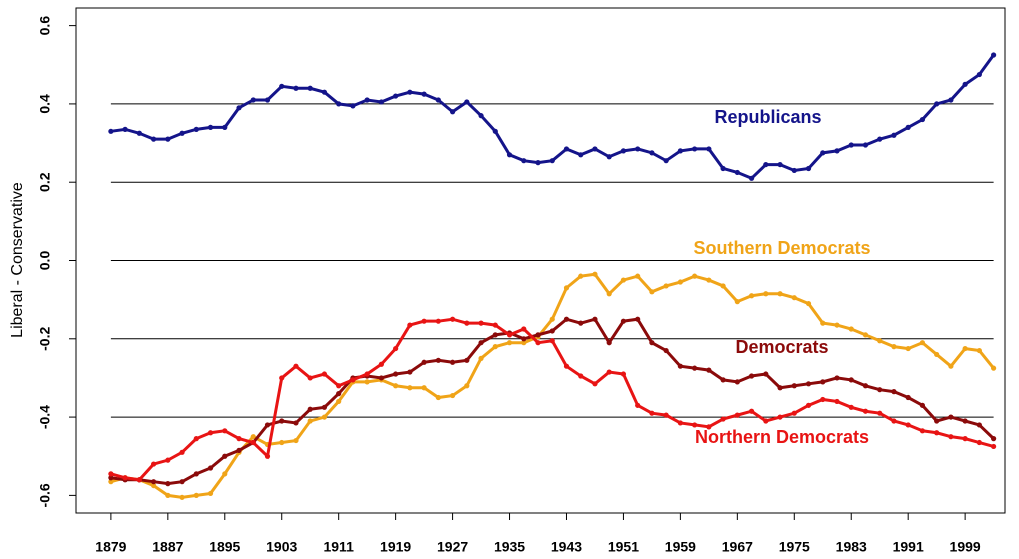  What do you see at coordinates (767, 117) in the screenshot?
I see `series-label: Republicans` at bounding box center [767, 117].